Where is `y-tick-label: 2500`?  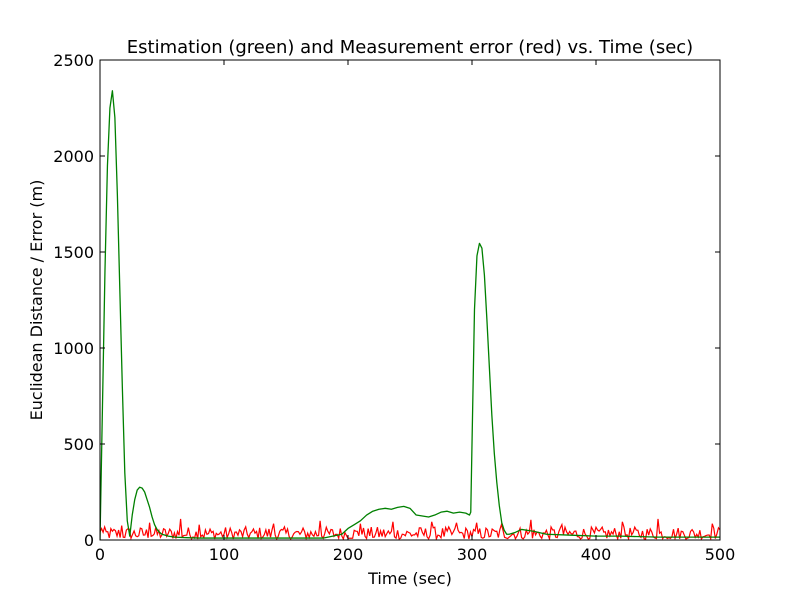
y-tick-label: 2500 is located at coordinates (73, 60).